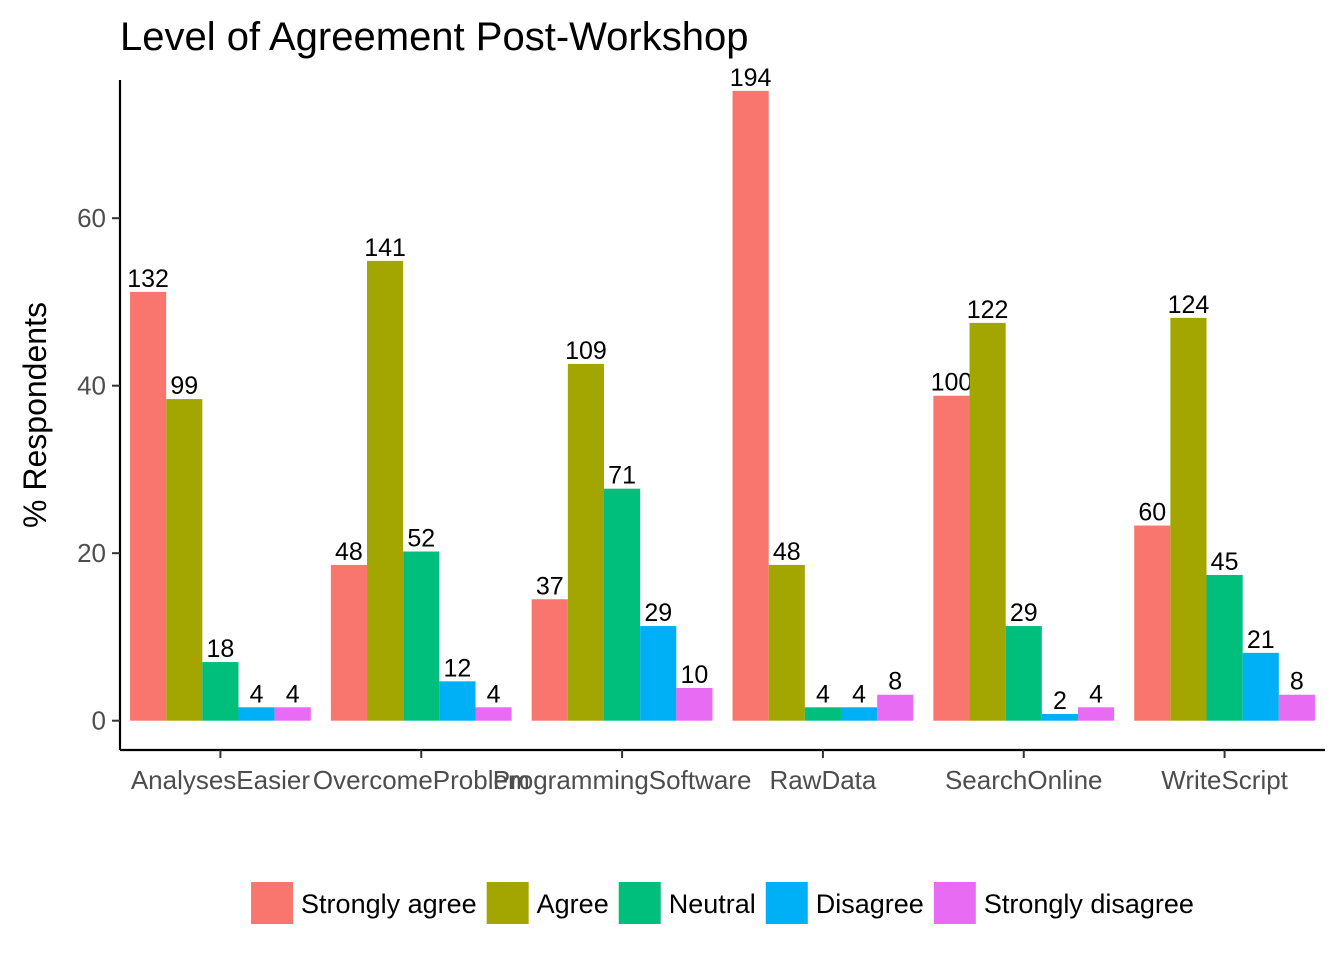 This screenshot has height=960, width=1344. I want to click on data-label: 12, so click(457, 668).